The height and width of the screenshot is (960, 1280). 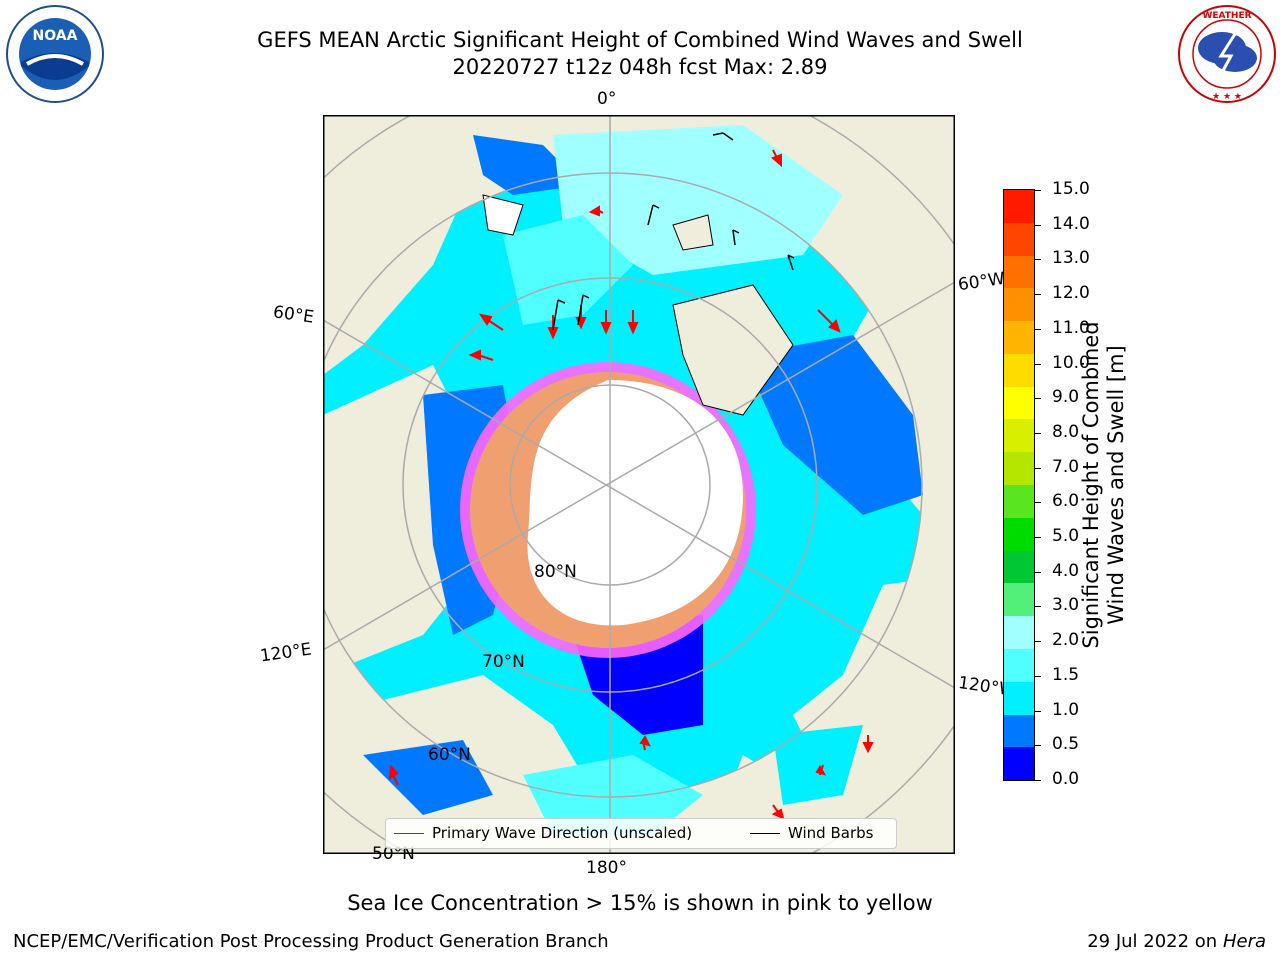 I want to click on wave-direction-legend-label: Primary Wave Direction (unscaled), so click(x=562, y=833).